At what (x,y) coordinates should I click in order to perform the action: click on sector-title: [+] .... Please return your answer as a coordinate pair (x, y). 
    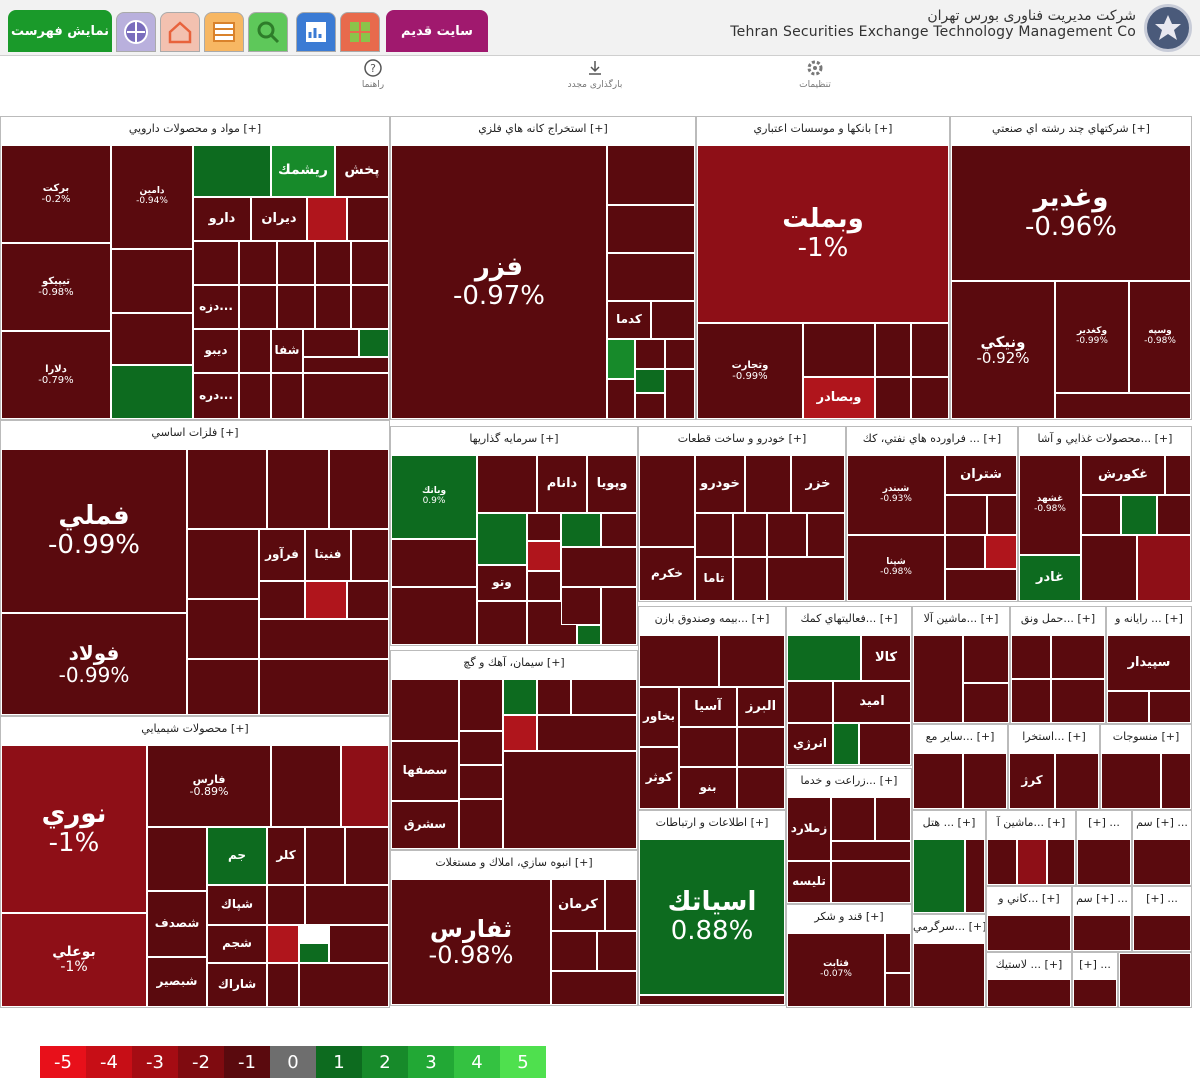
    Looking at the image, I should click on (1104, 823).